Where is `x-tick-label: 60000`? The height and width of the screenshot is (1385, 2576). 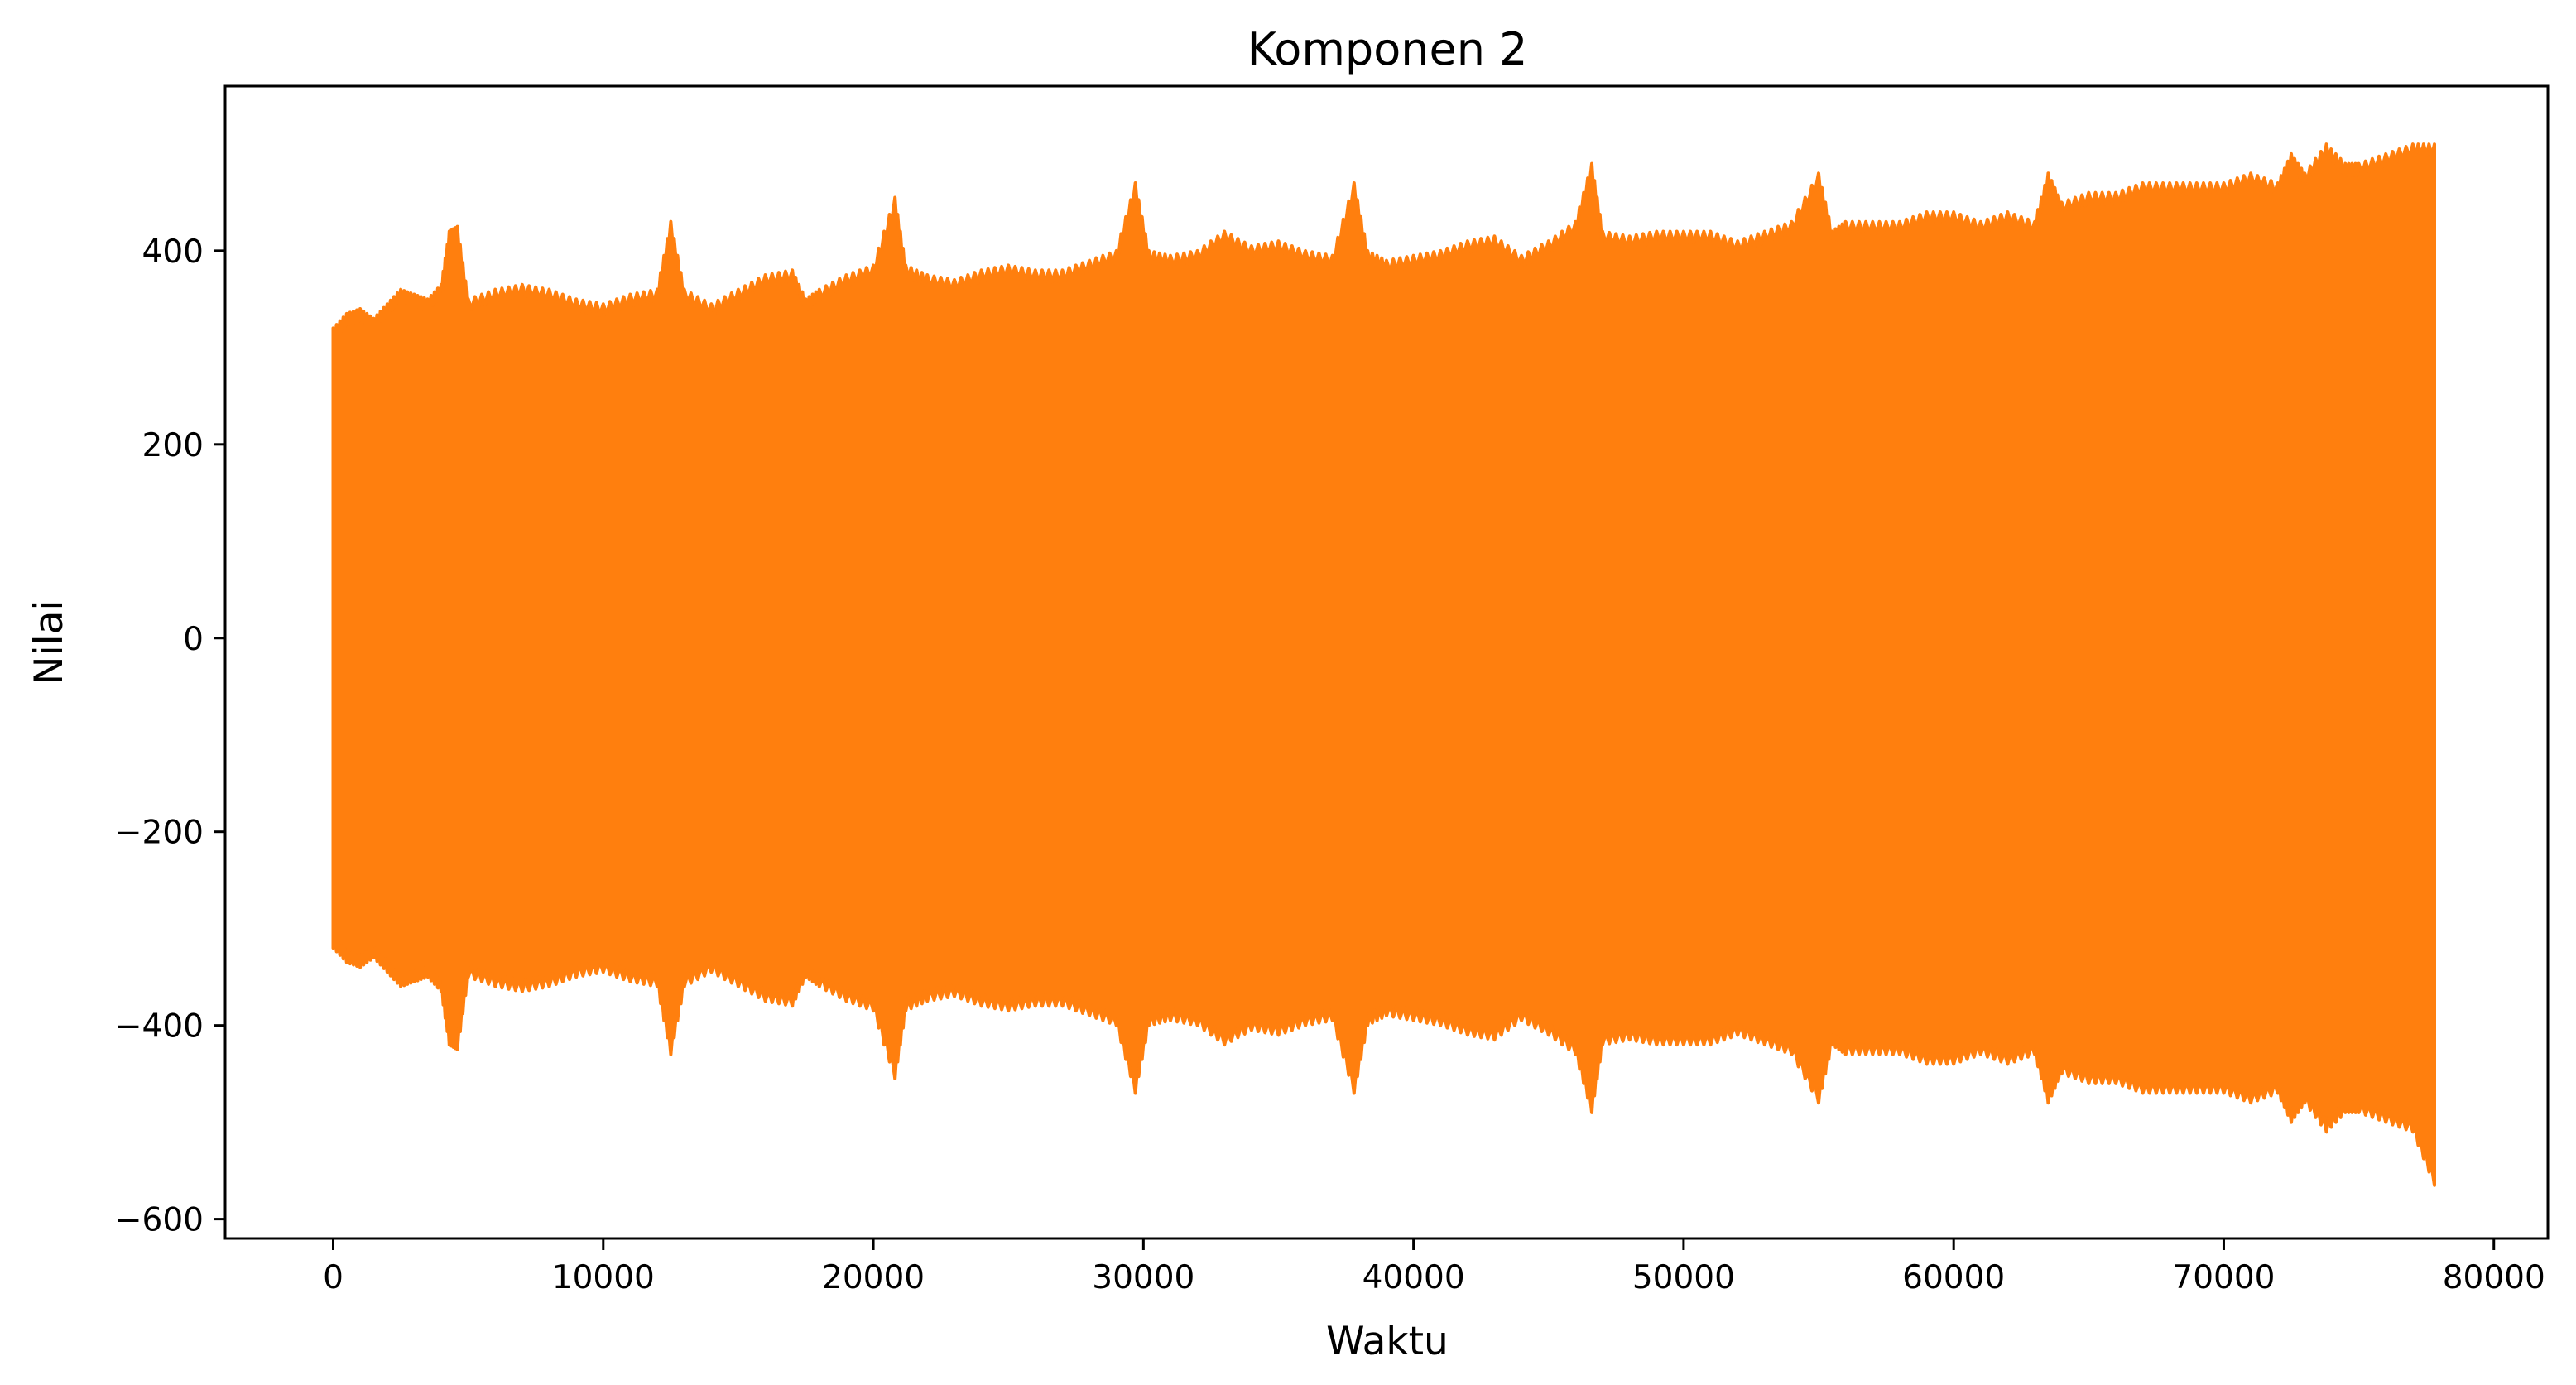 x-tick-label: 60000 is located at coordinates (1953, 1278).